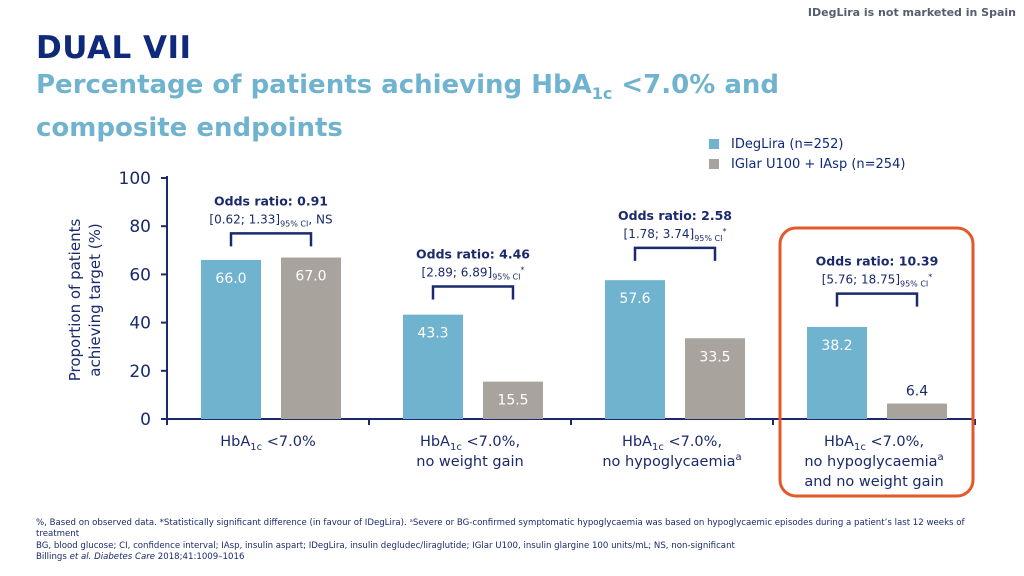  I want to click on legend-item-iglar: IGlar U100 + IAsp (n=254), so click(807, 164).